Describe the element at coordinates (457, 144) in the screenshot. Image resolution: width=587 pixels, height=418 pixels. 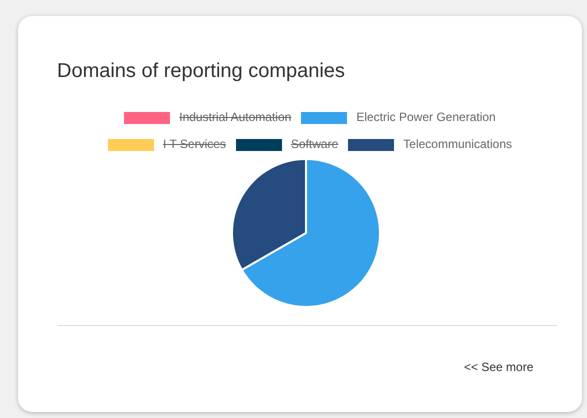
I see `legend-label: Telecommunications` at that location.